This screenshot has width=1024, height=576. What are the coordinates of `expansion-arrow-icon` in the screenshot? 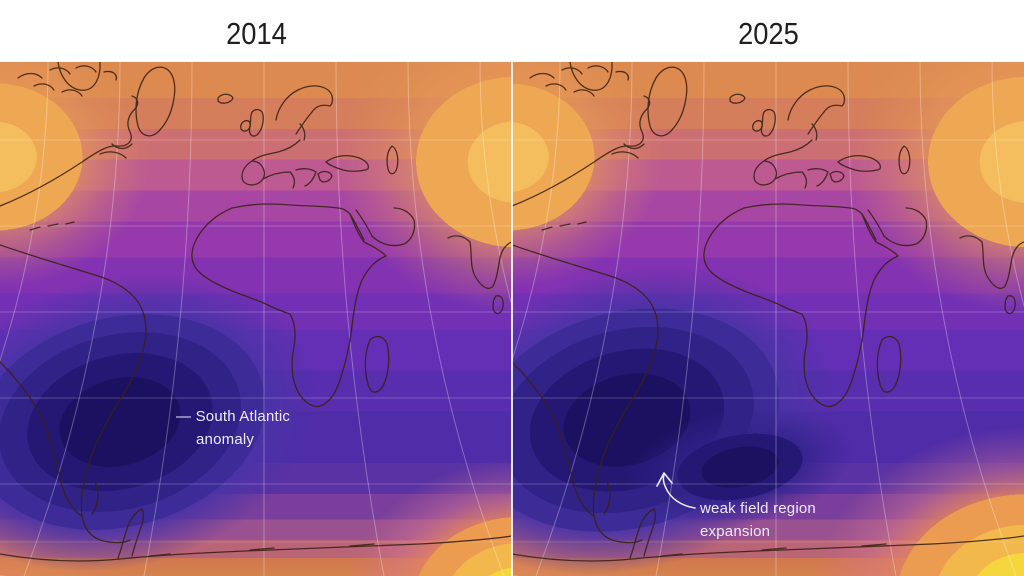 It's located at (679, 491).